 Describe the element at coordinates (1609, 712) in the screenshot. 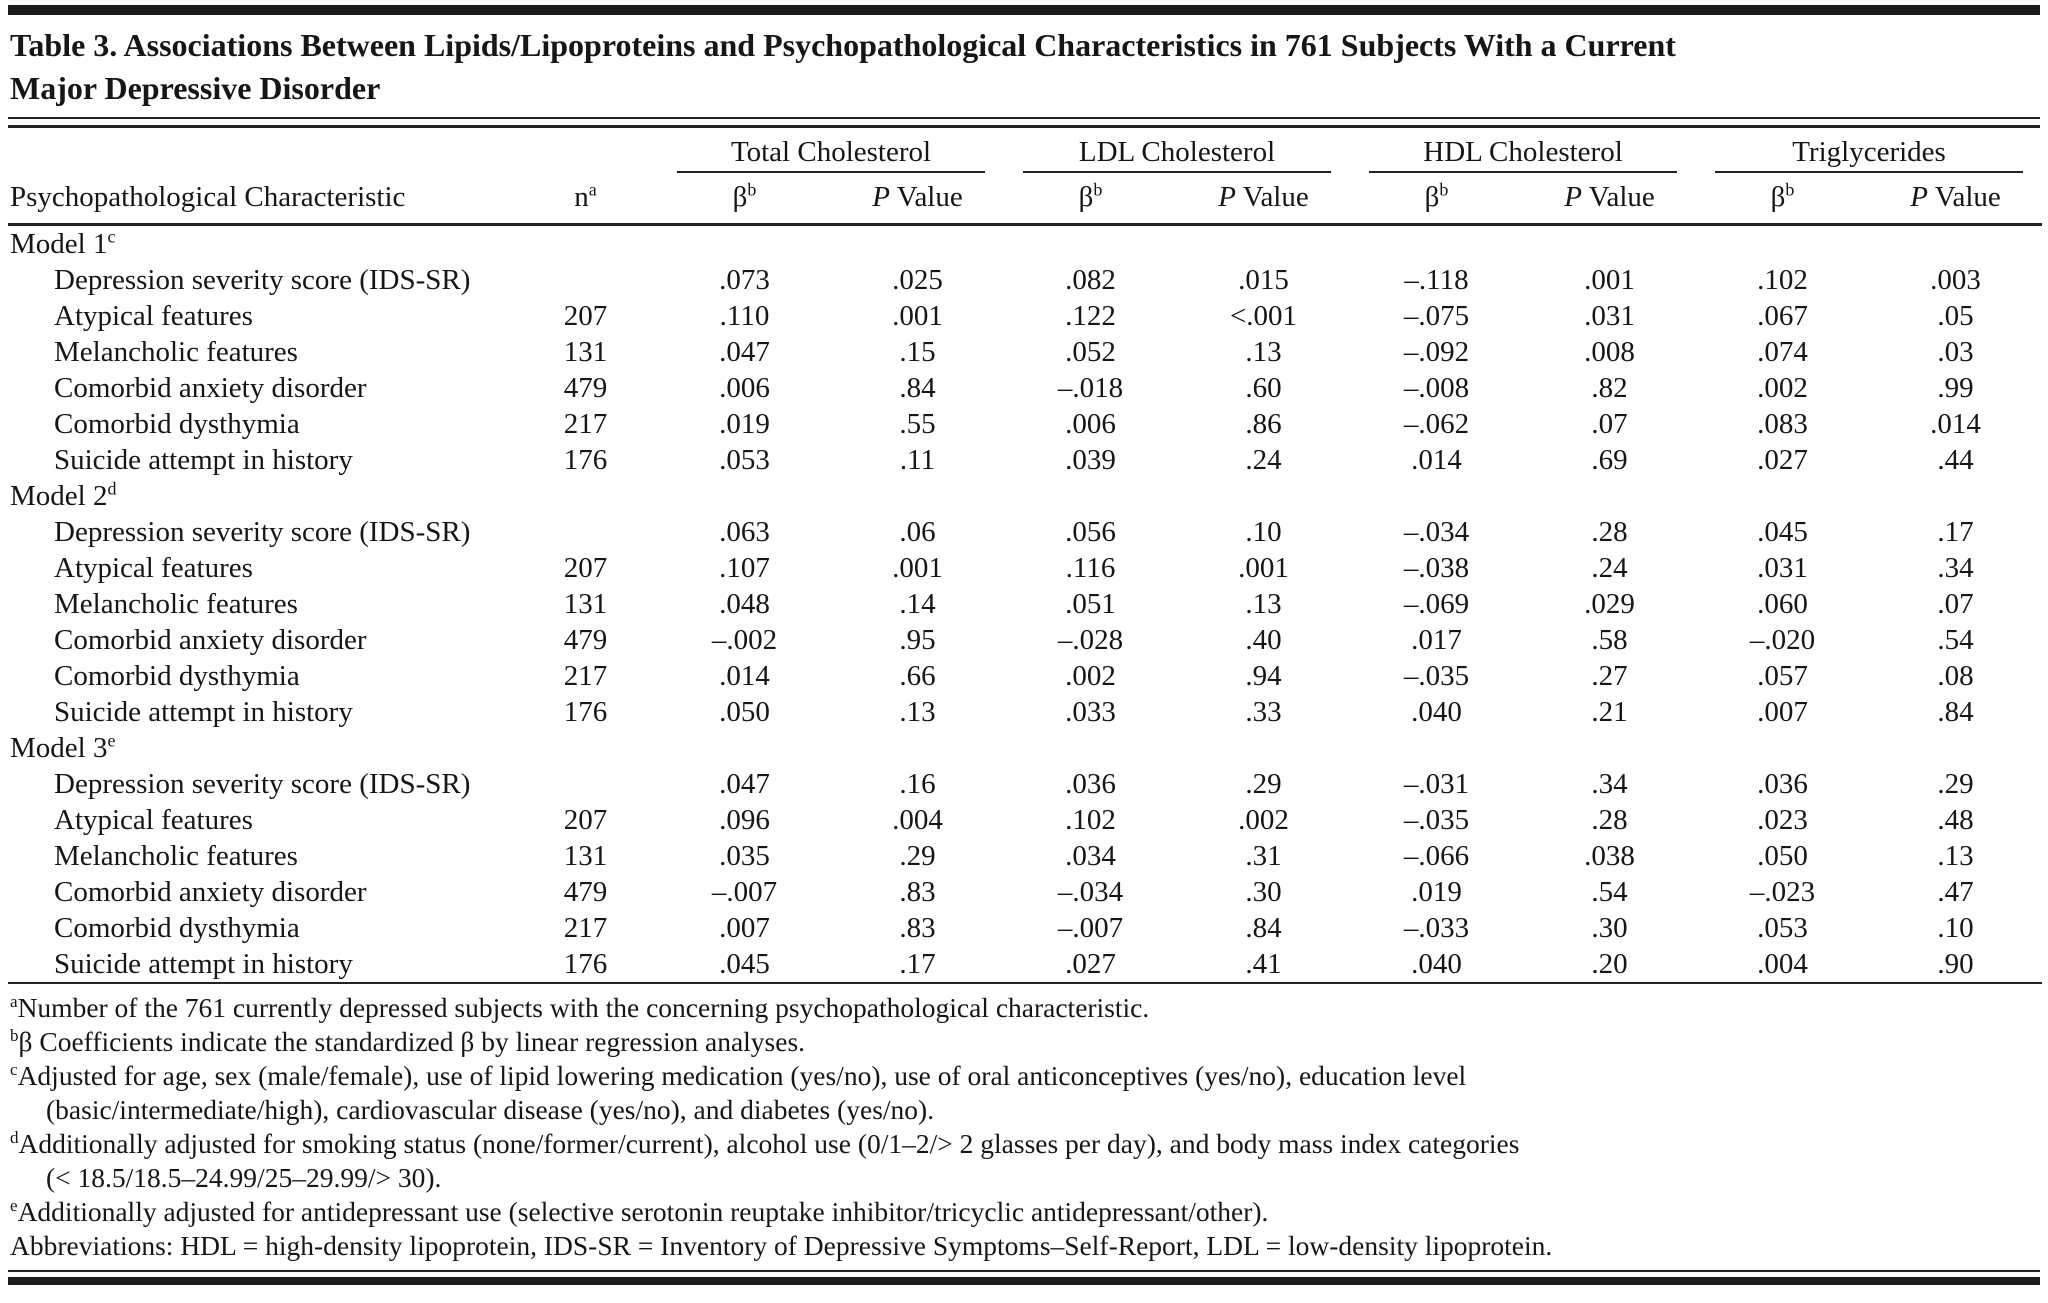

I see `value-cell: .21` at that location.